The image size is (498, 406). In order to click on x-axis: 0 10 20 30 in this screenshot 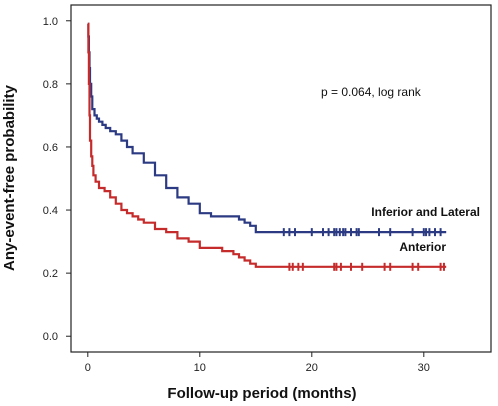, I will do `click(257, 363)`.